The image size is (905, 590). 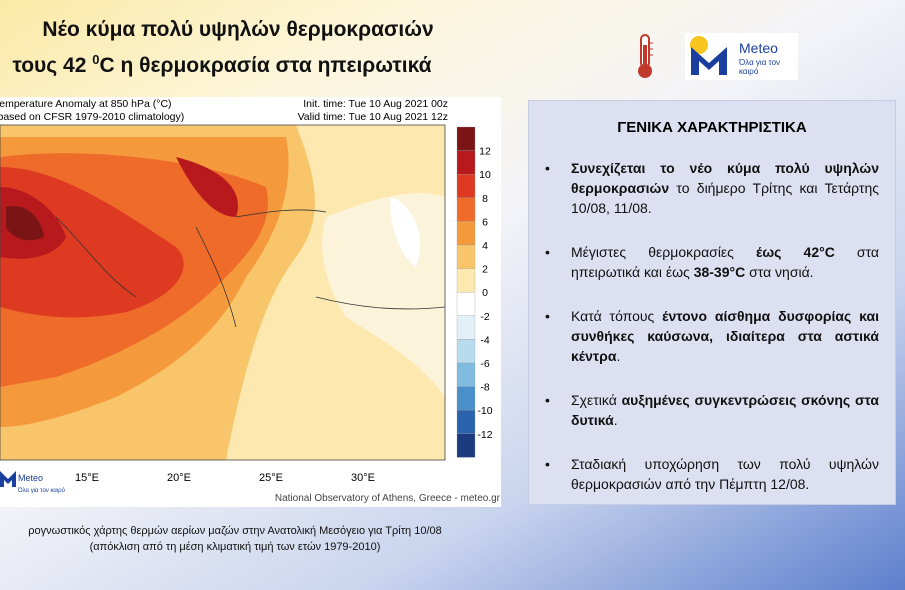 I want to click on colorbar-label: 12, so click(x=485, y=152).